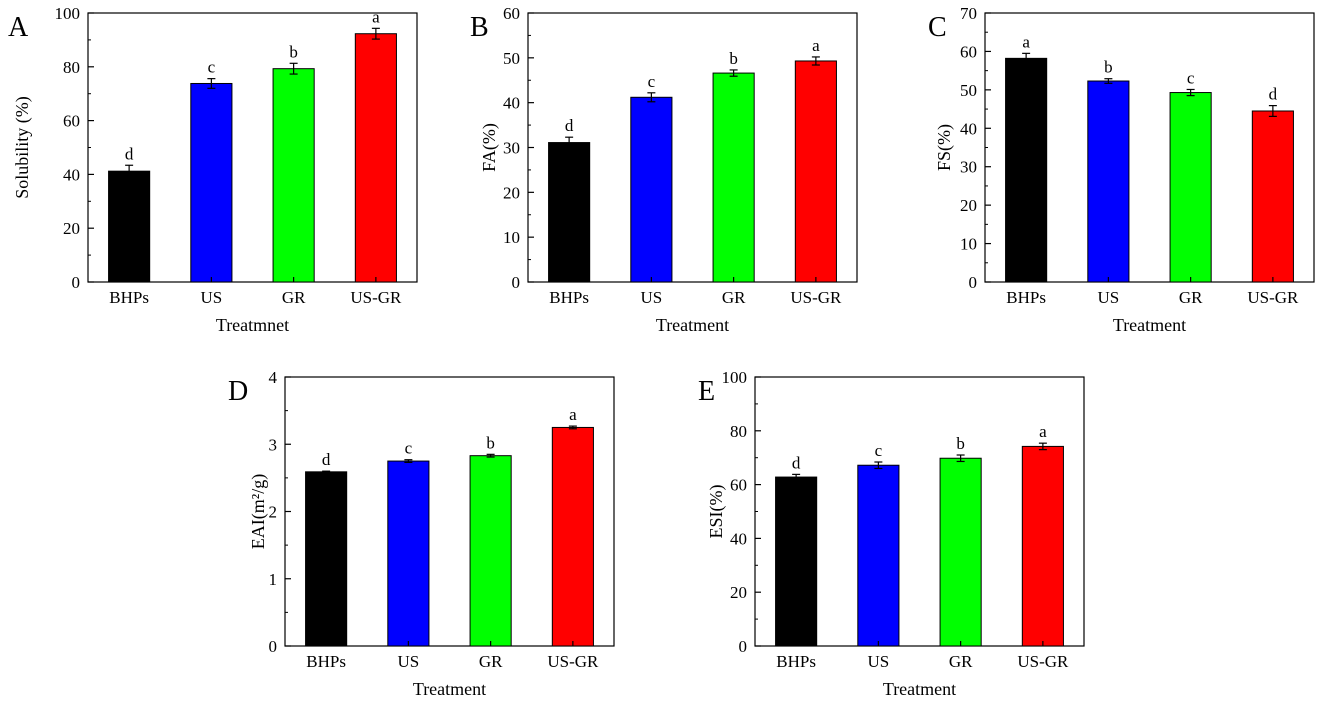  What do you see at coordinates (238, 391) in the screenshot?
I see `panel-letter: D` at bounding box center [238, 391].